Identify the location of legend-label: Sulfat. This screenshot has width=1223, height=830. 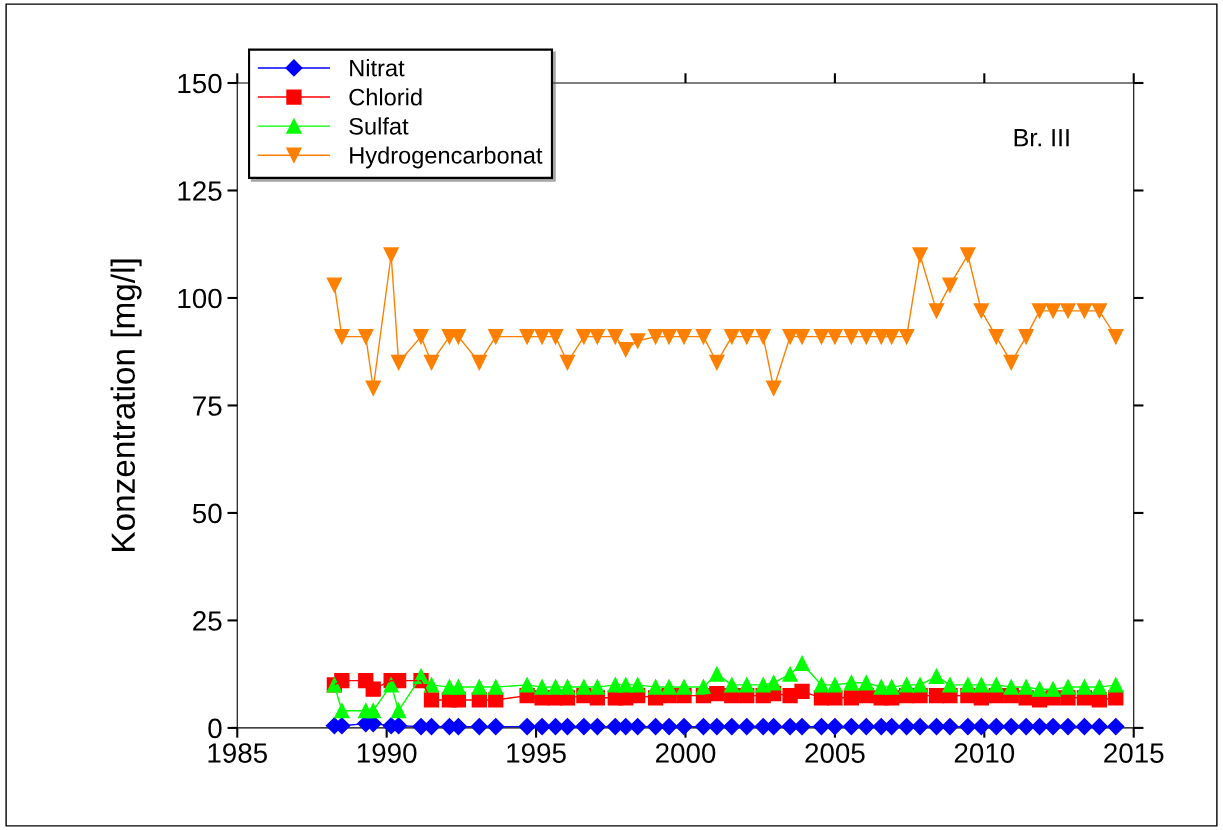
(379, 126).